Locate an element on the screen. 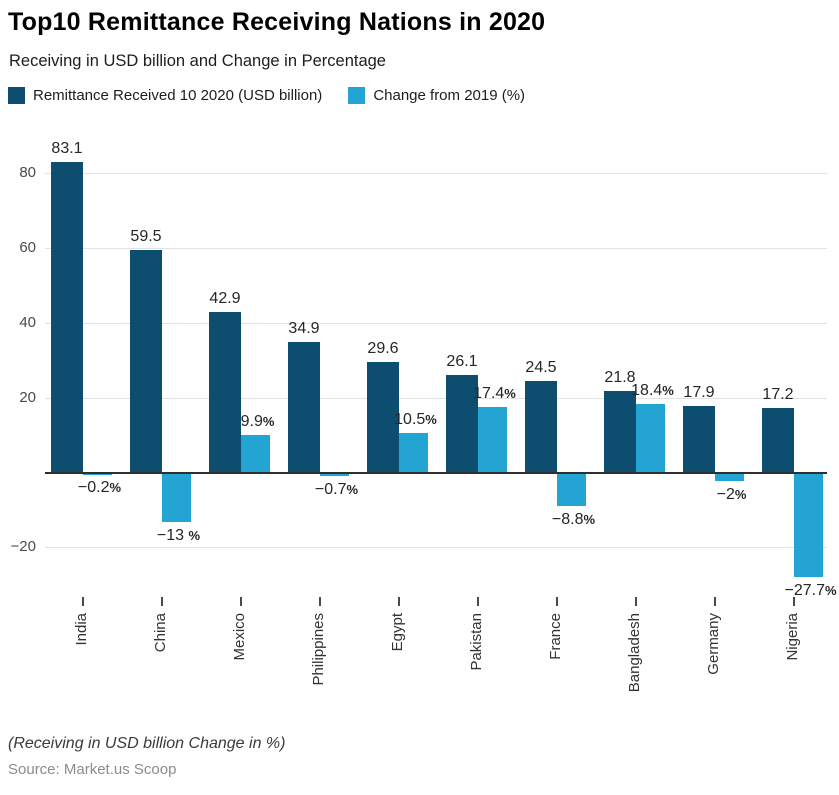  bar-remittance-france is located at coordinates (541, 426).